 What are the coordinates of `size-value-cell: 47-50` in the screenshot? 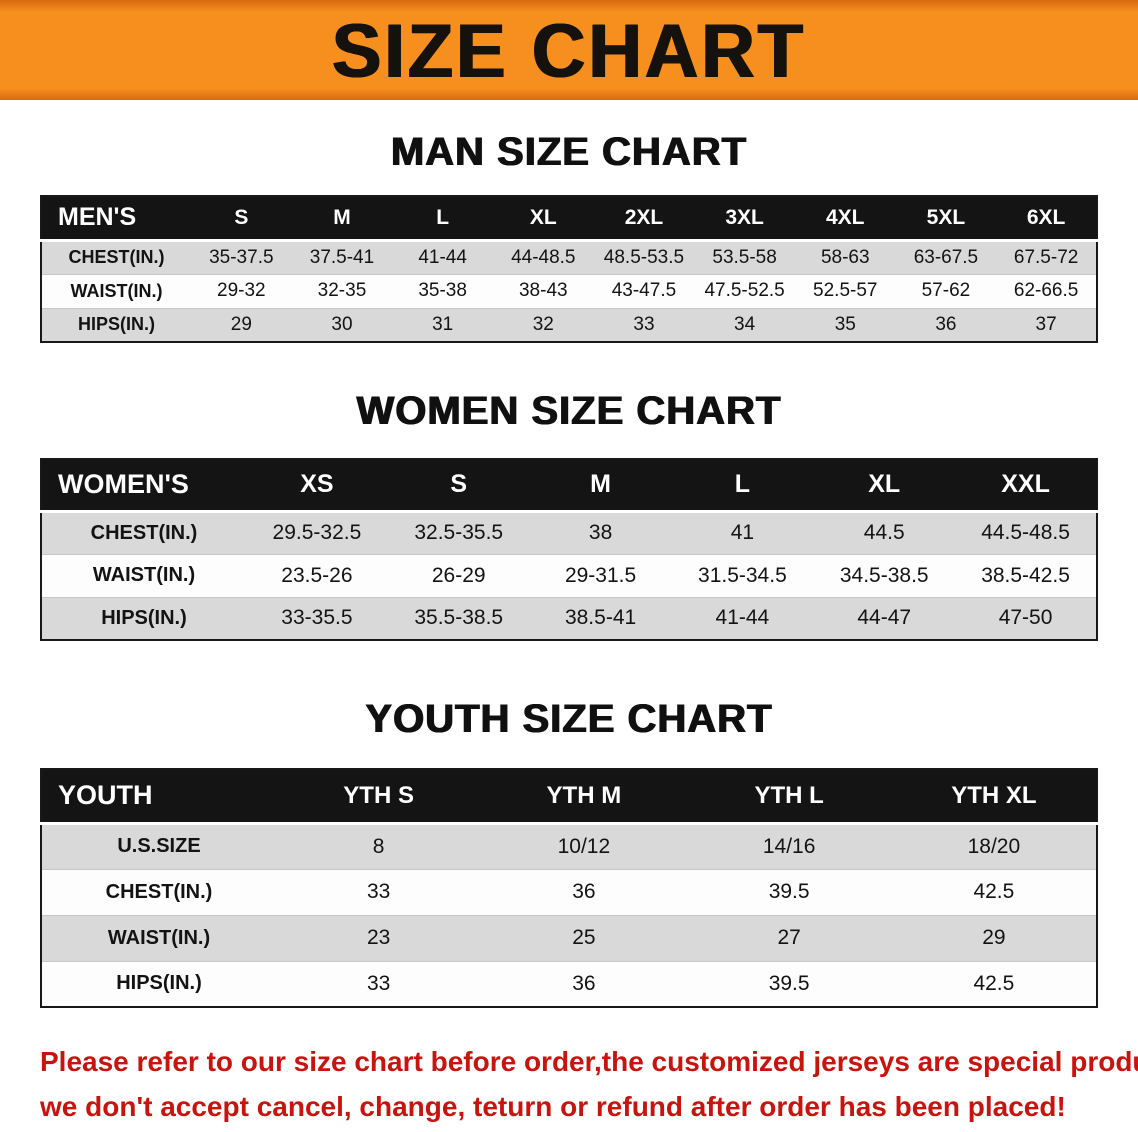 It's located at (1026, 619).